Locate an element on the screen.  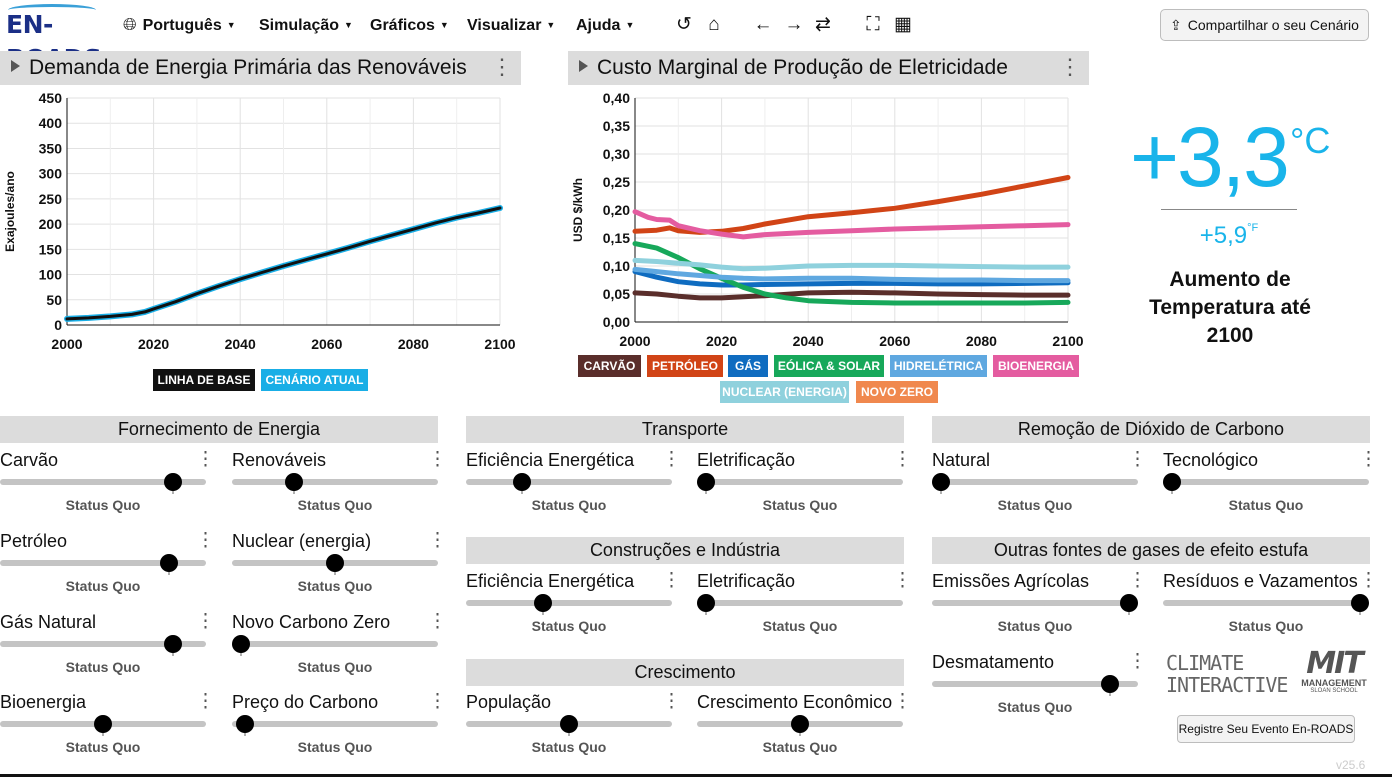
share-scenario-button: ⇪ Compartilhar o seu Cenário is located at coordinates (1264, 25).